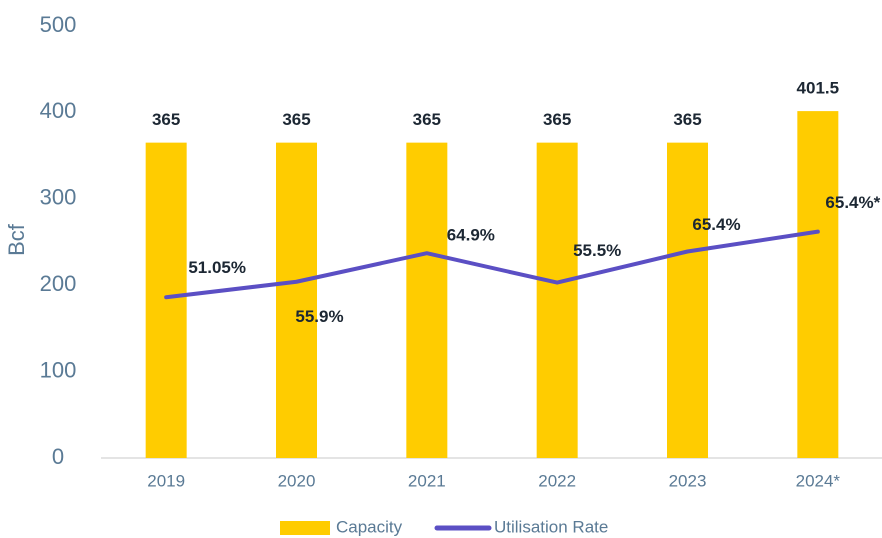  What do you see at coordinates (16, 239) in the screenshot?
I see `y-axis-label: Bcf` at bounding box center [16, 239].